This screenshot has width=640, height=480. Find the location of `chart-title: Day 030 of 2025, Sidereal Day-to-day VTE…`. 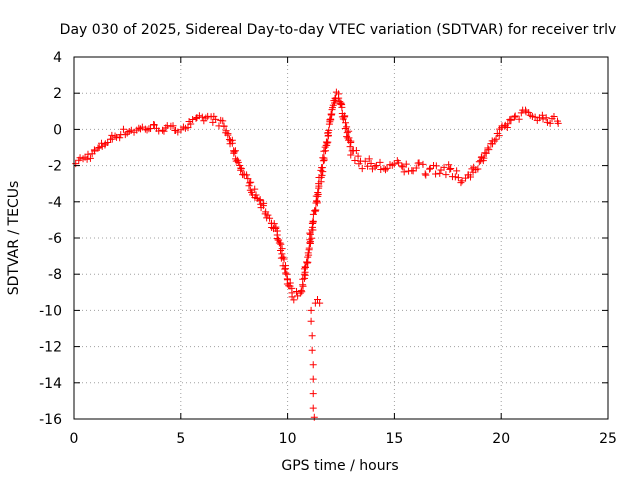

chart-title: Day 030 of 2025, Sidereal Day-to-day VTE… is located at coordinates (338, 30).